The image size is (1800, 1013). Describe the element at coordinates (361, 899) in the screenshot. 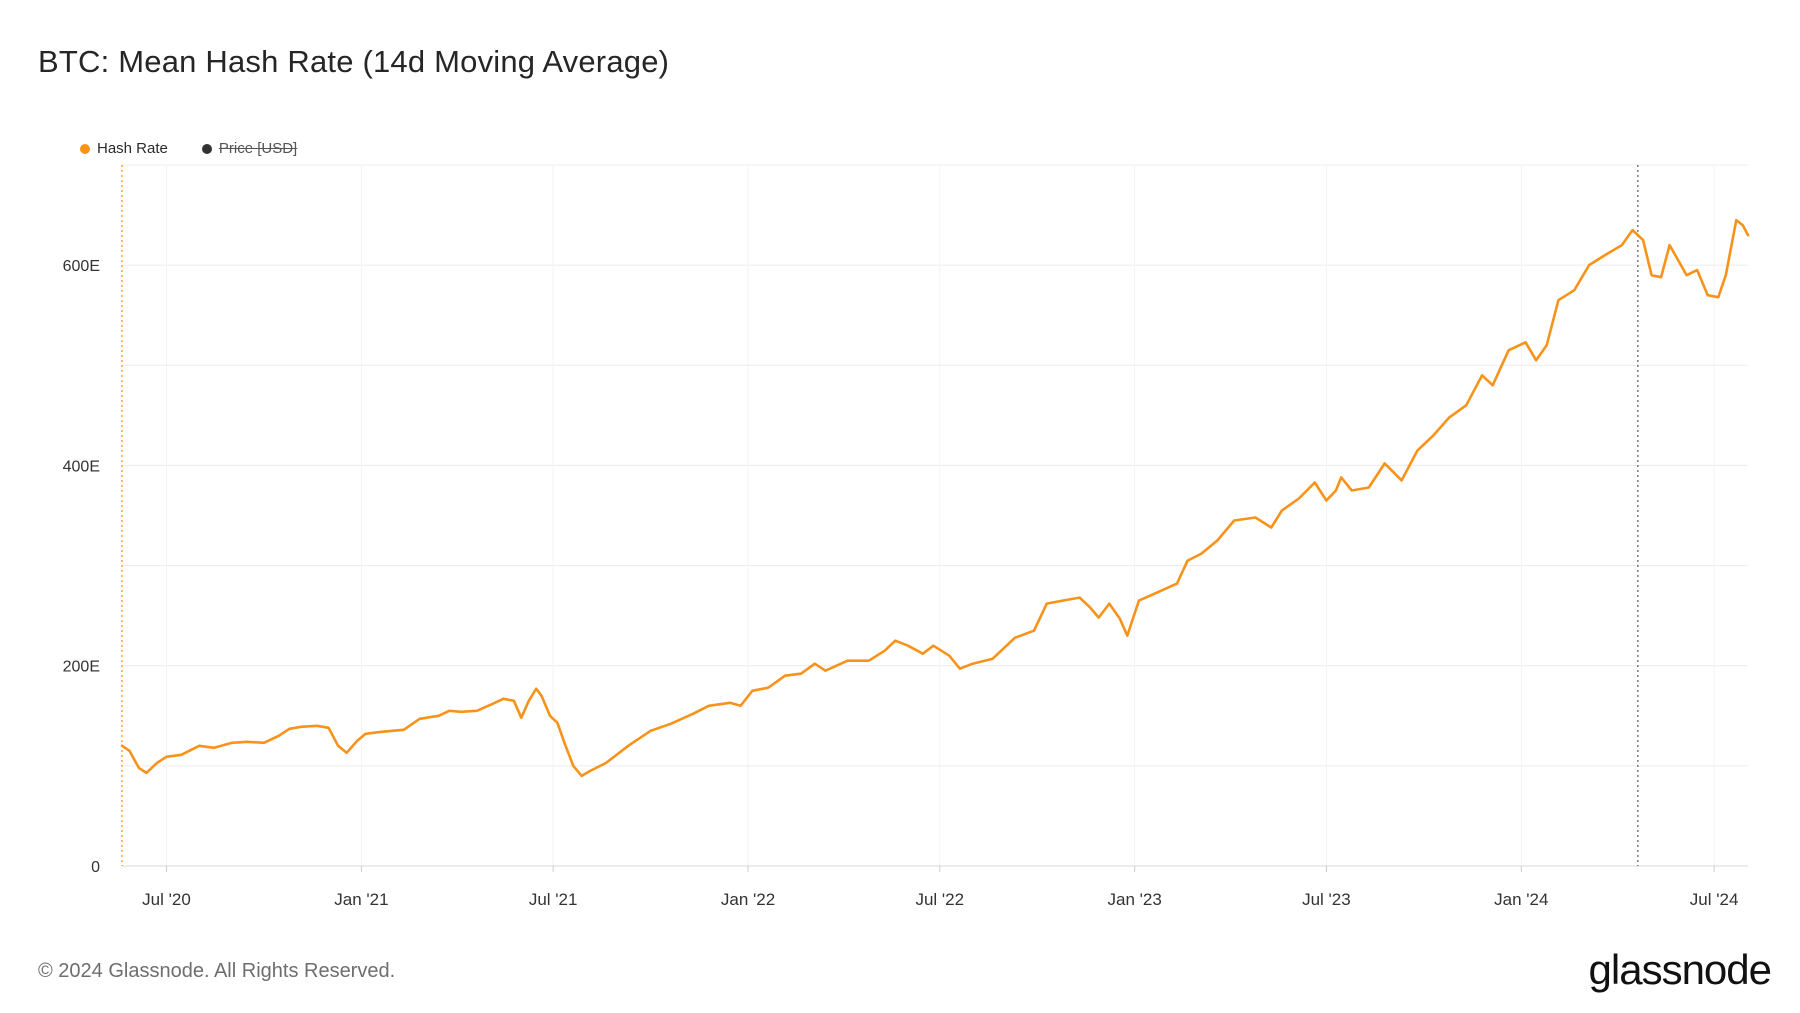

I see `x-tick-label: Jan '21` at that location.